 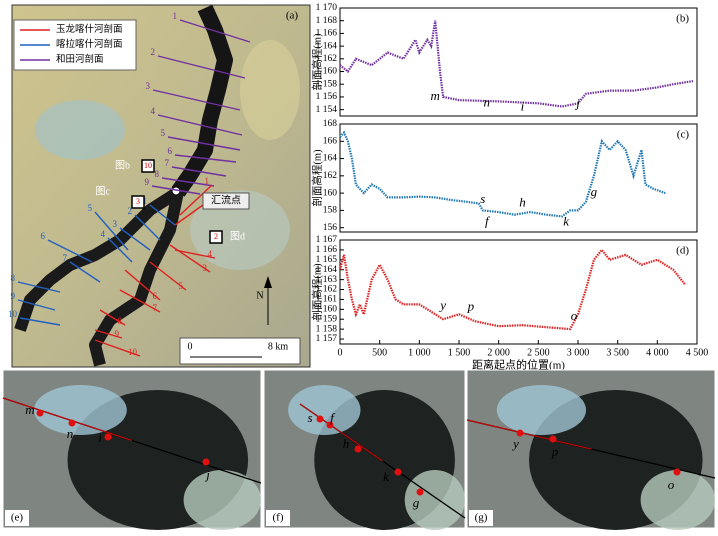 I want to click on y-tick-label: 1 170, so click(x=327, y=8).